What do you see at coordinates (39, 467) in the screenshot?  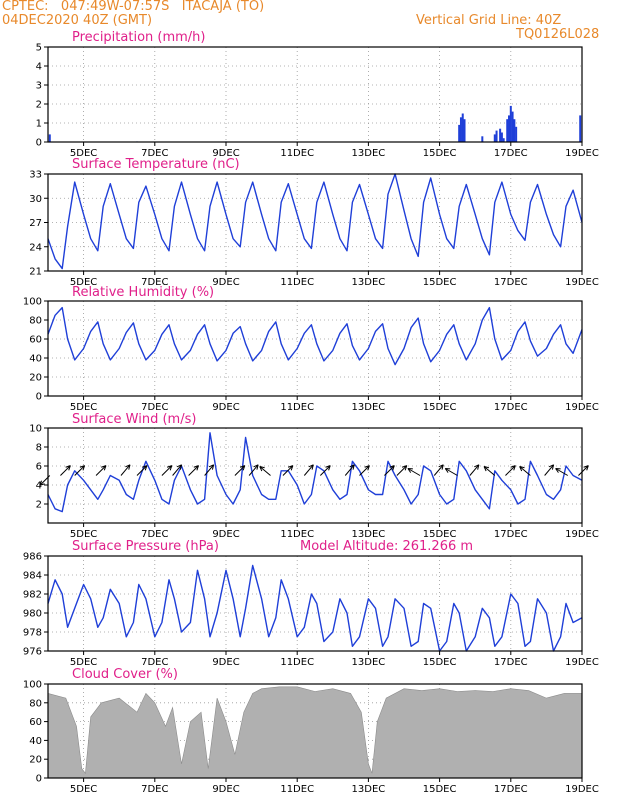 I see `ytick-label: 6` at bounding box center [39, 467].